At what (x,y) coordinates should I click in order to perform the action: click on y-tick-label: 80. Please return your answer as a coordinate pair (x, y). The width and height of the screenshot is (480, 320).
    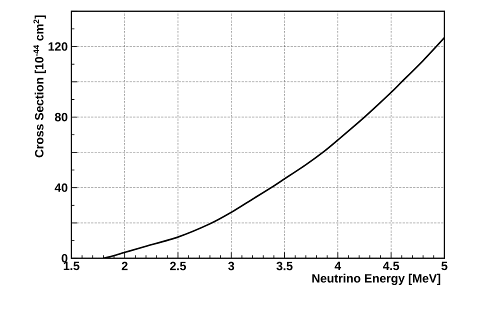
    Looking at the image, I should click on (61, 117).